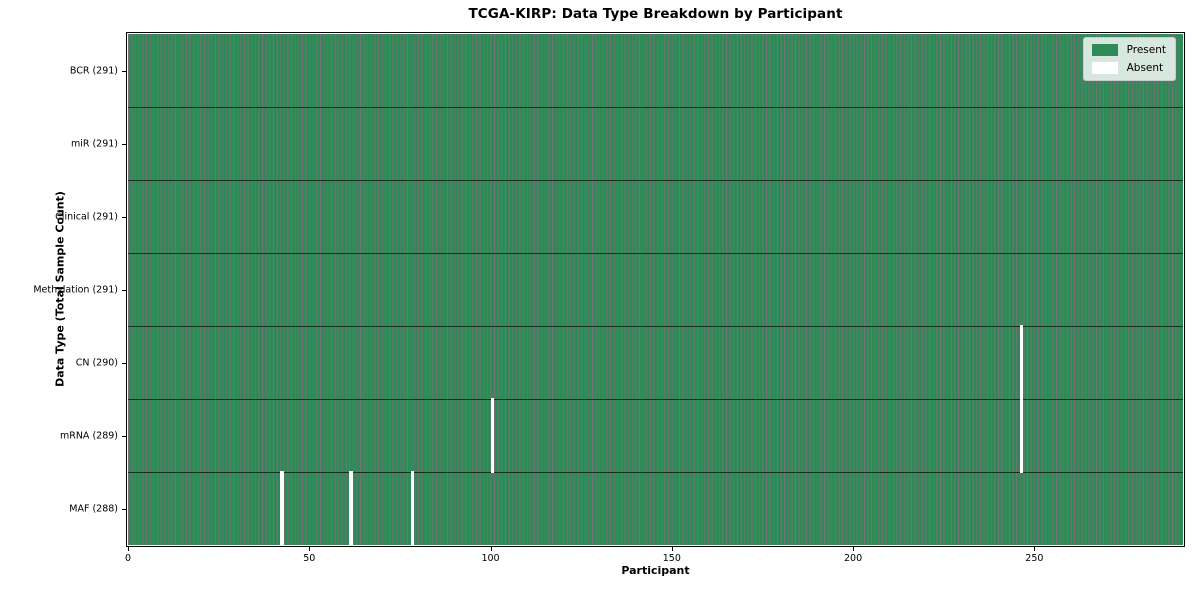  I want to click on absent-swatch-icon, so click(1104, 68).